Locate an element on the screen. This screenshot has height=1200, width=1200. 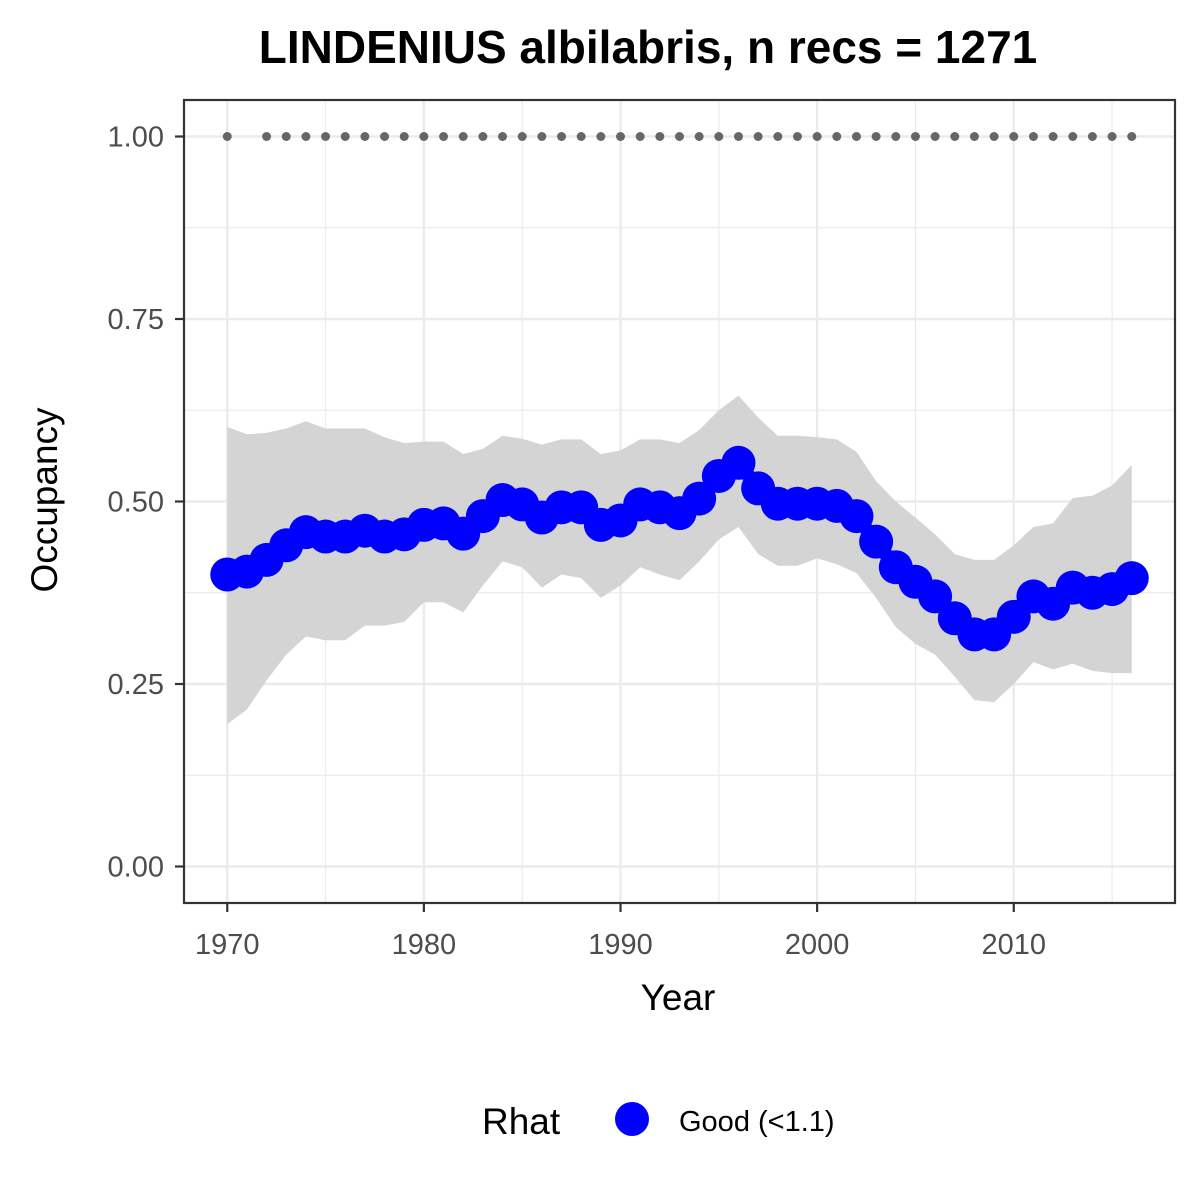
x-axis-title: Year is located at coordinates (678, 997).